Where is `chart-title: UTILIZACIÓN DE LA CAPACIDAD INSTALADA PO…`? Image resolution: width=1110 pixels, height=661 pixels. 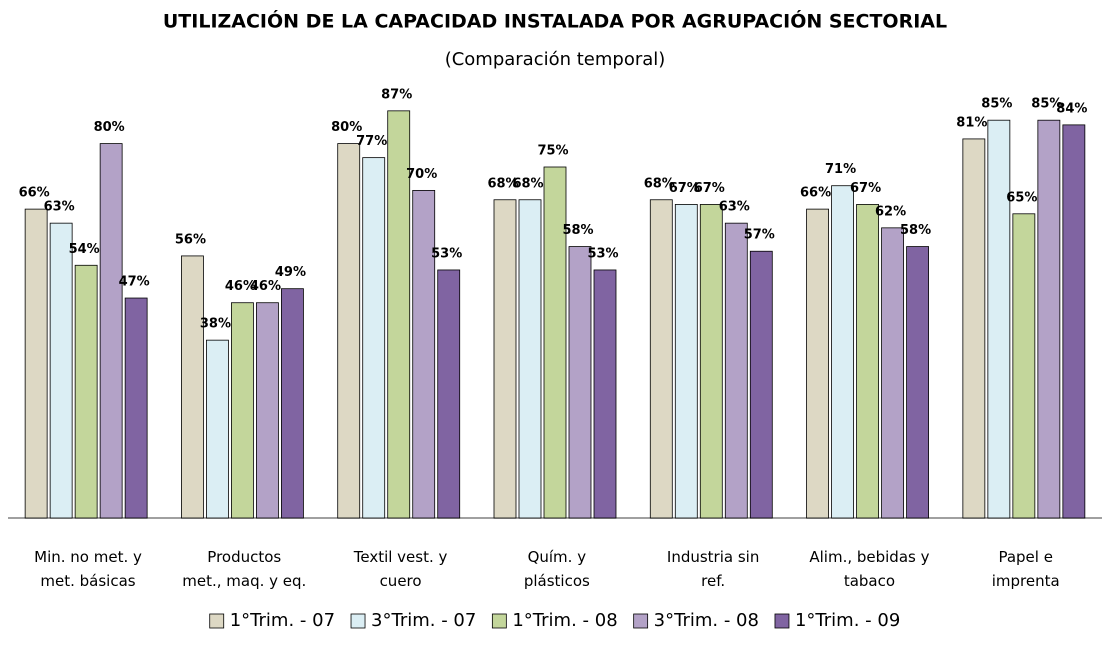 chart-title: UTILIZACIÓN DE LA CAPACIDAD INSTALADA PO… is located at coordinates (555, 21).